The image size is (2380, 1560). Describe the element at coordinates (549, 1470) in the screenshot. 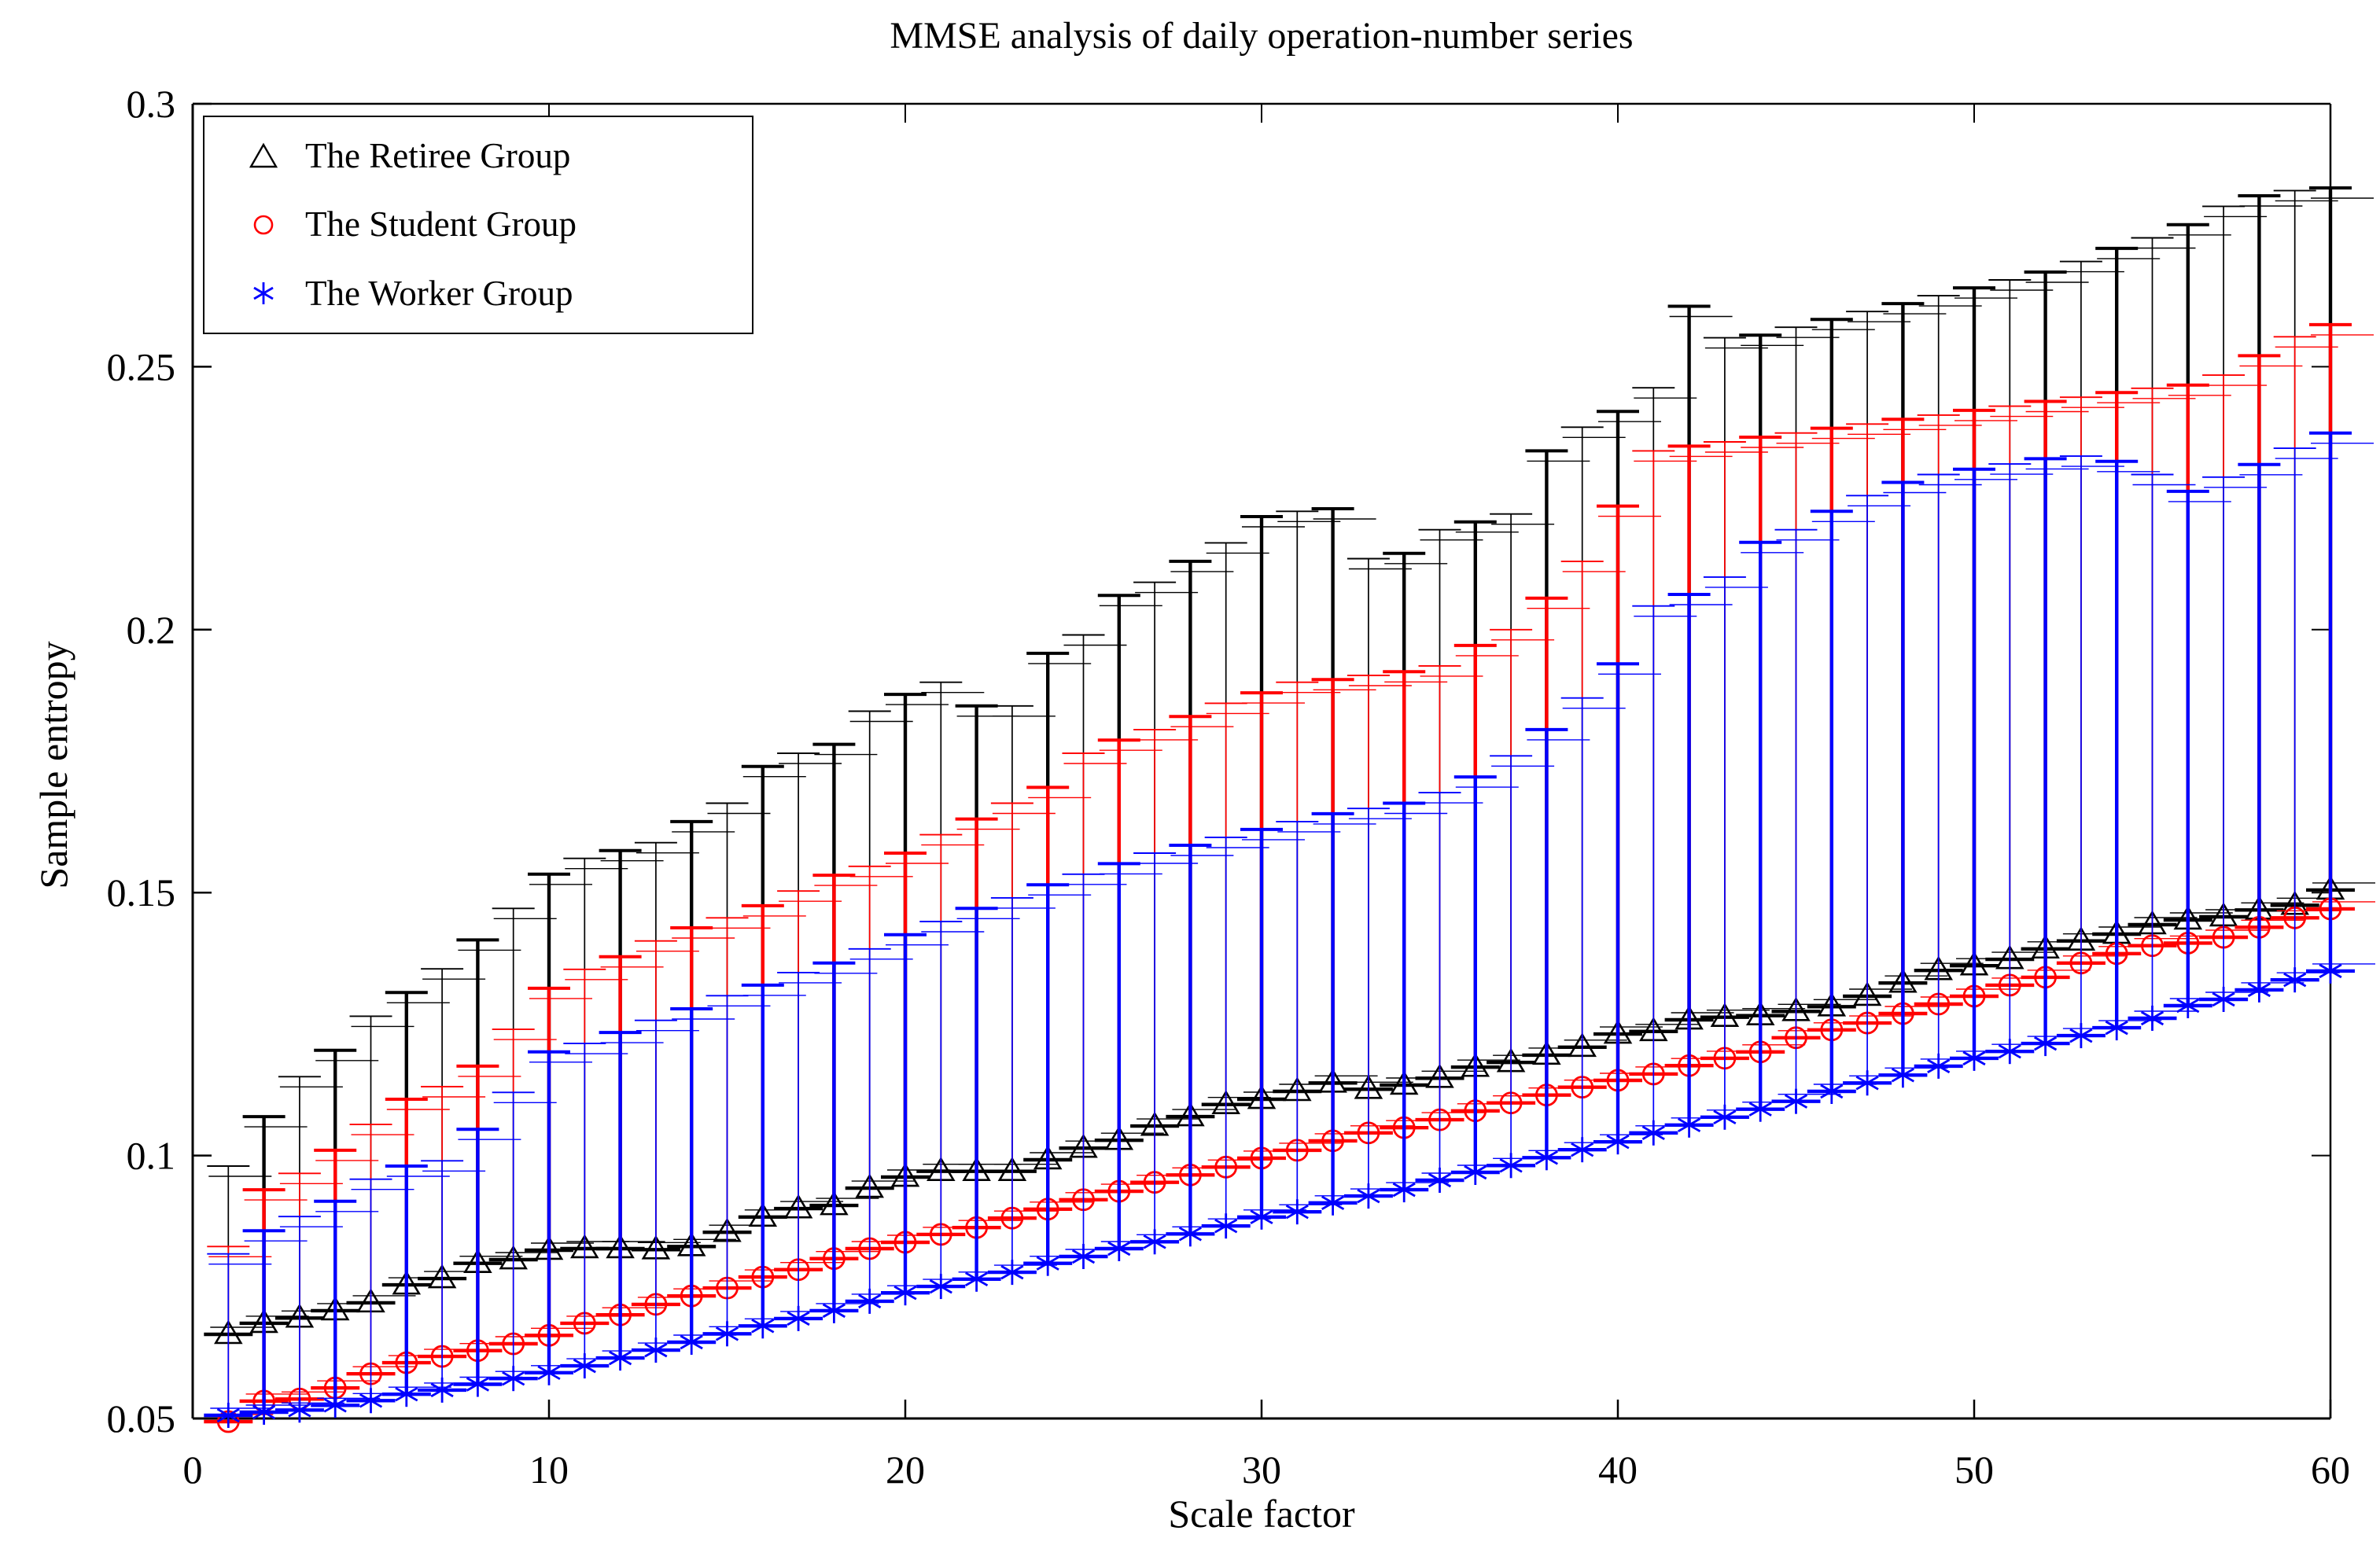

I see `x-tick-label: 10` at that location.